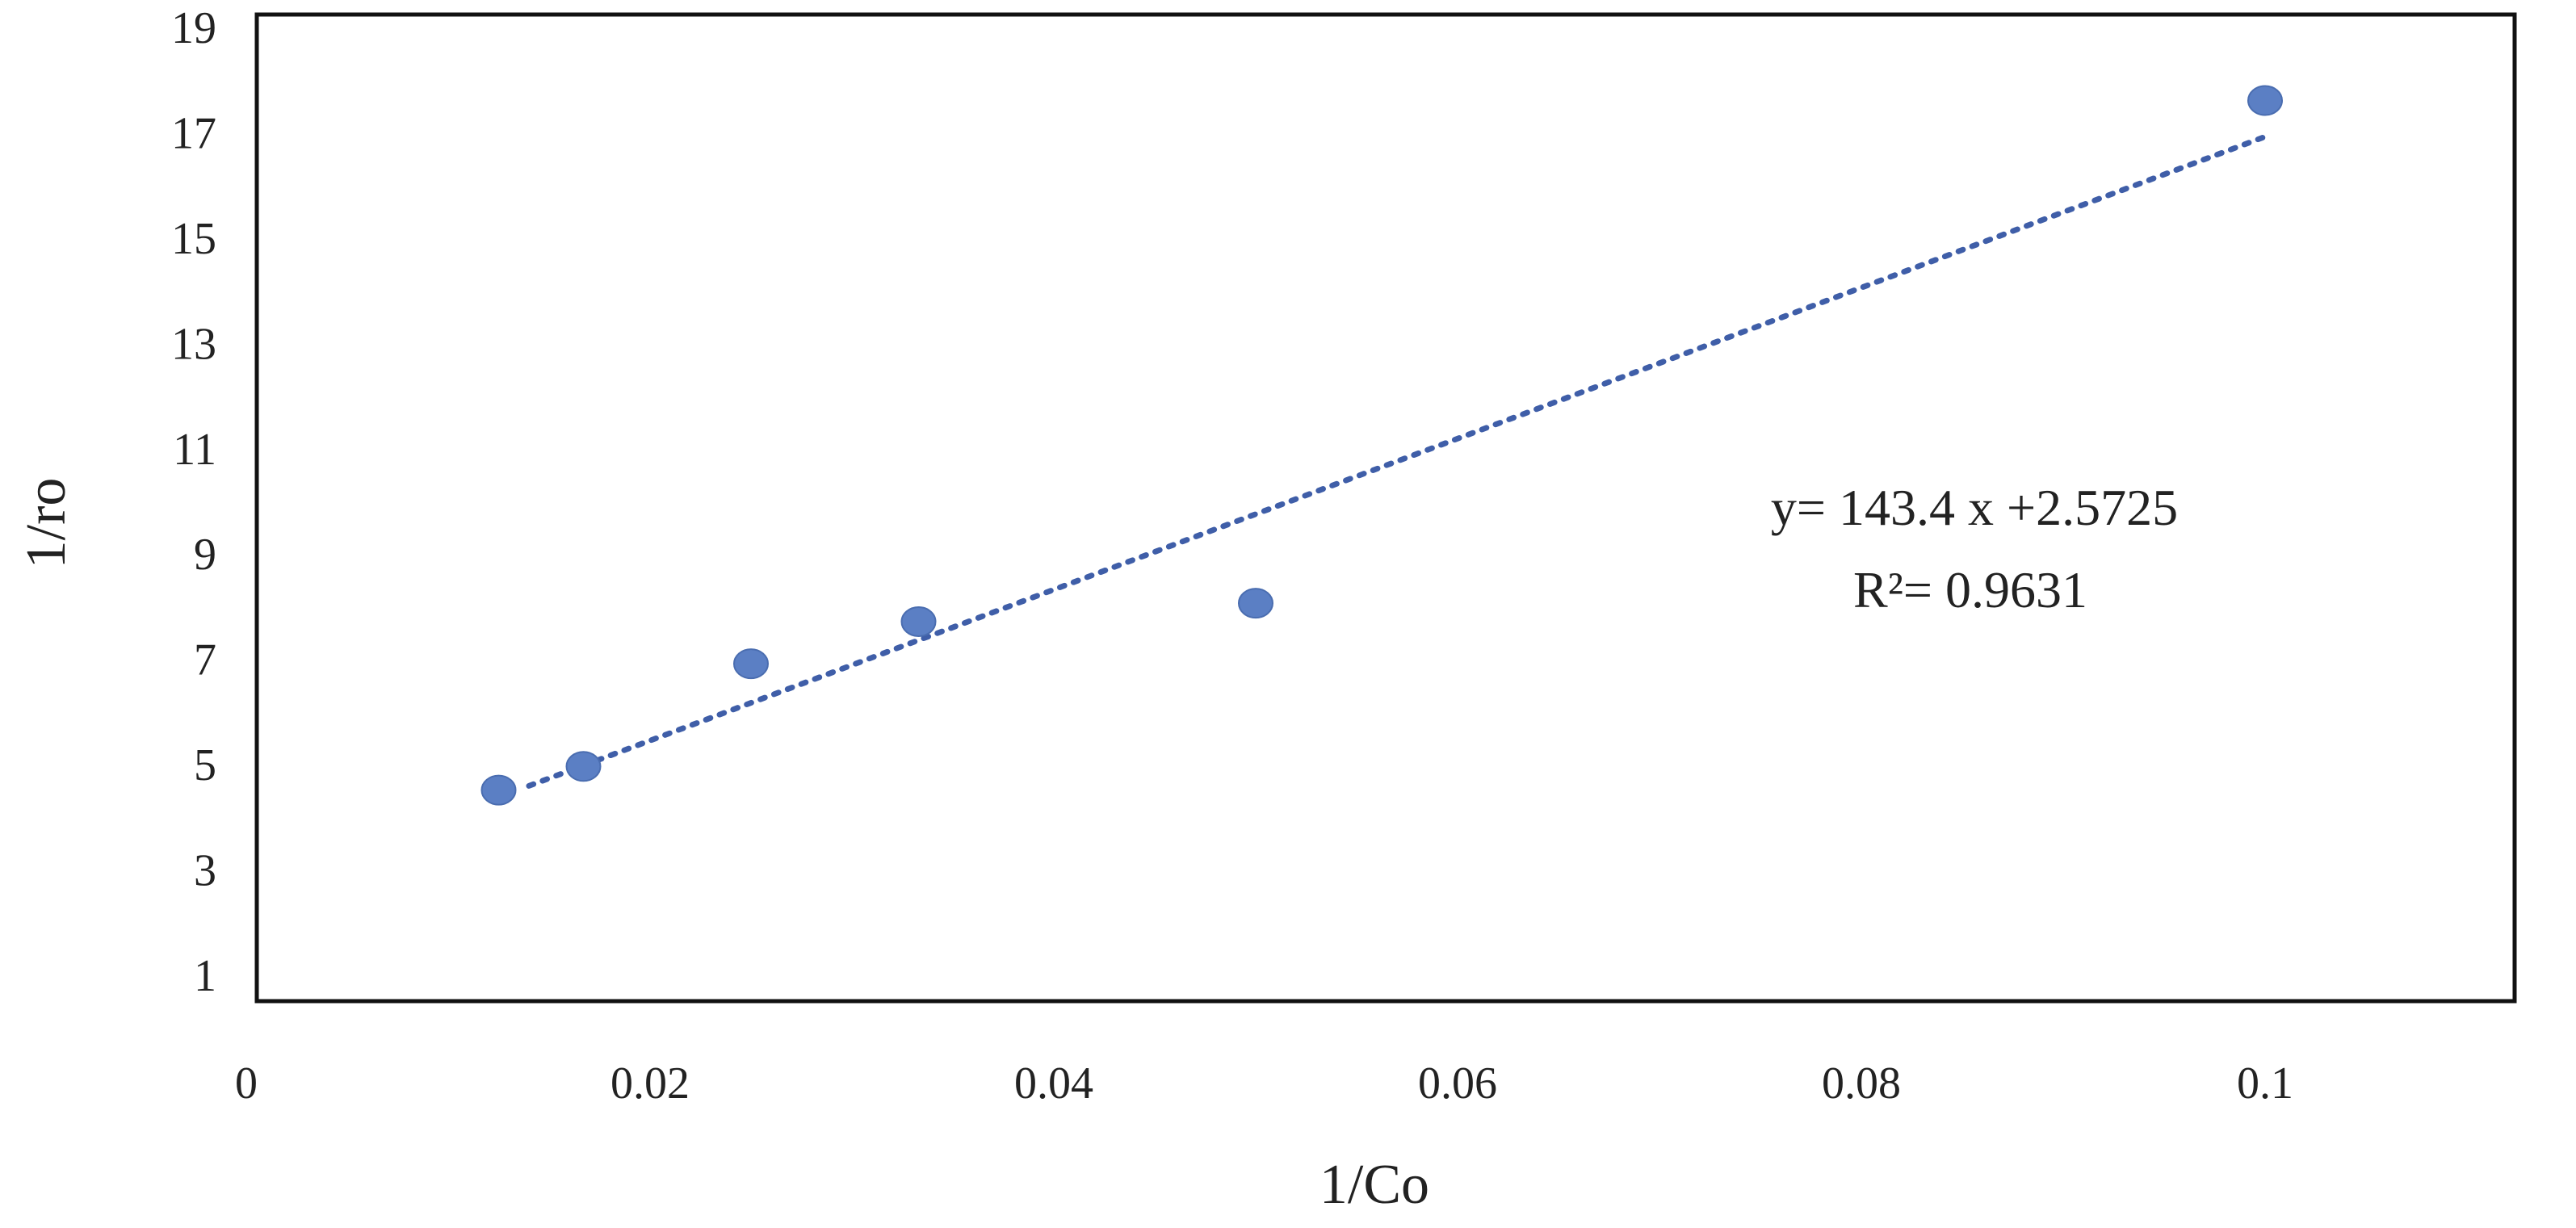 The image size is (2576, 1228). I want to click on y-tick-label: 13, so click(193, 344).